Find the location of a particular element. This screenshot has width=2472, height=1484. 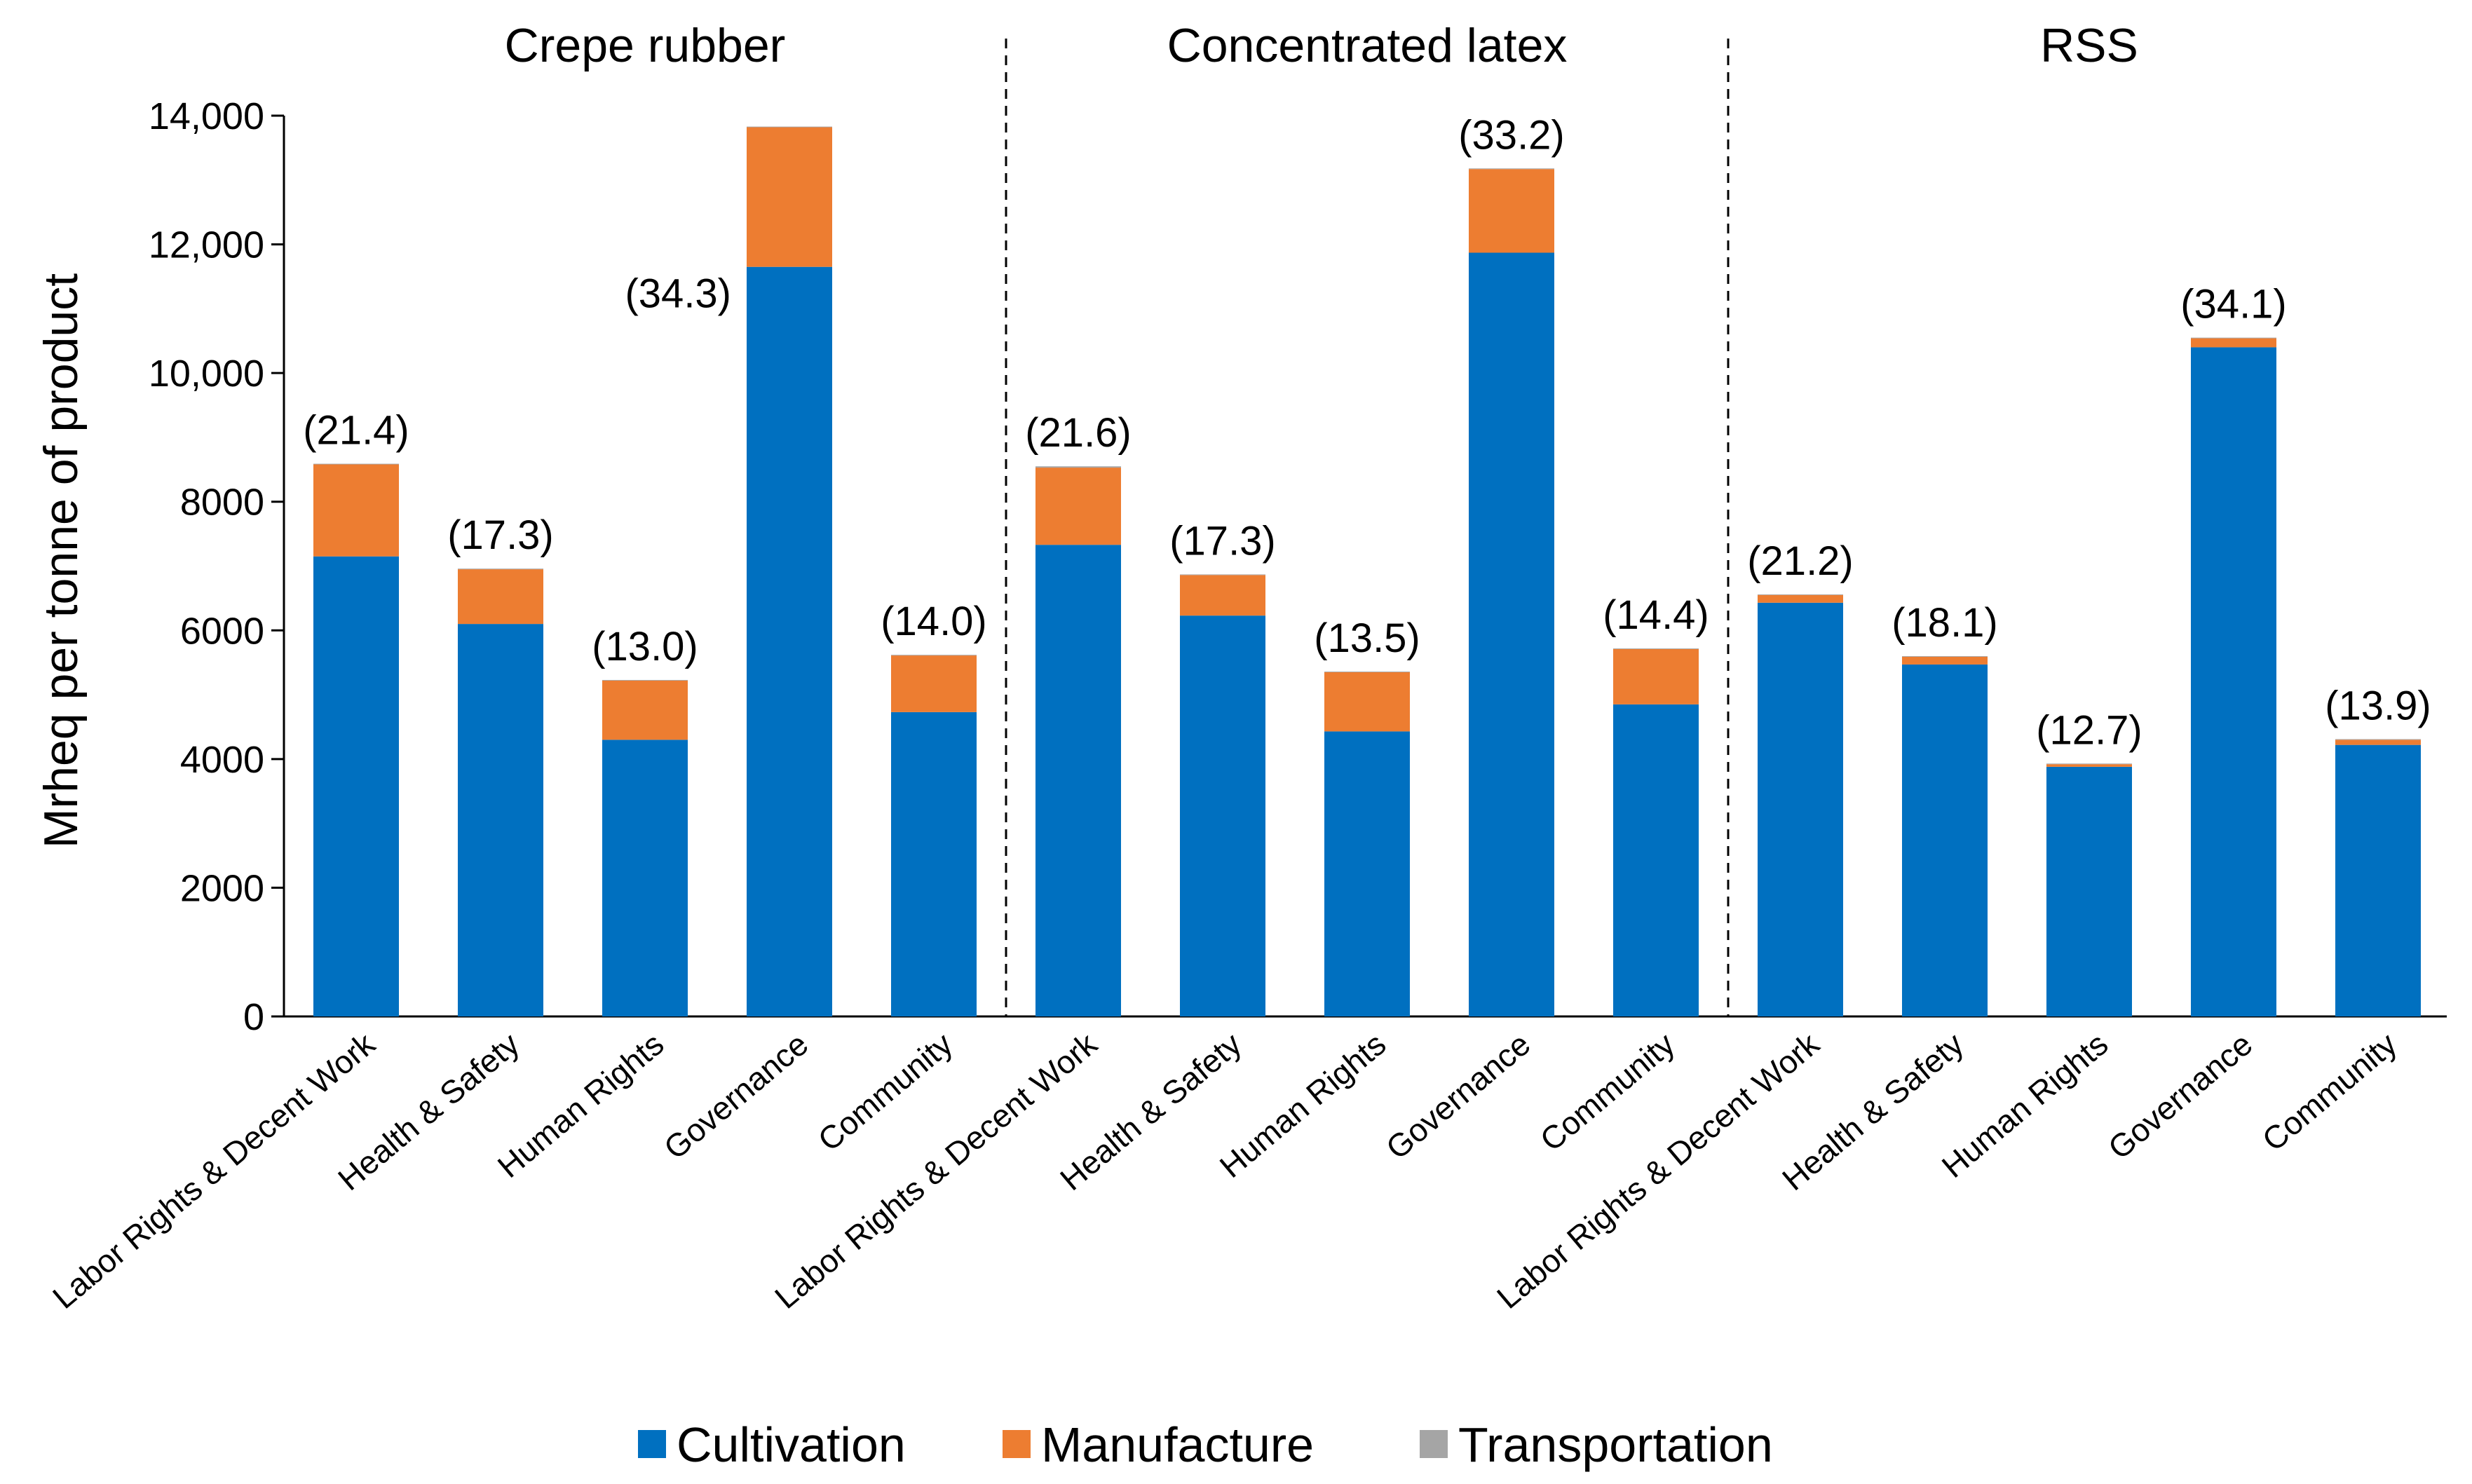

legend: Cultivation Manufacture Transportation is located at coordinates (1205, 1444).